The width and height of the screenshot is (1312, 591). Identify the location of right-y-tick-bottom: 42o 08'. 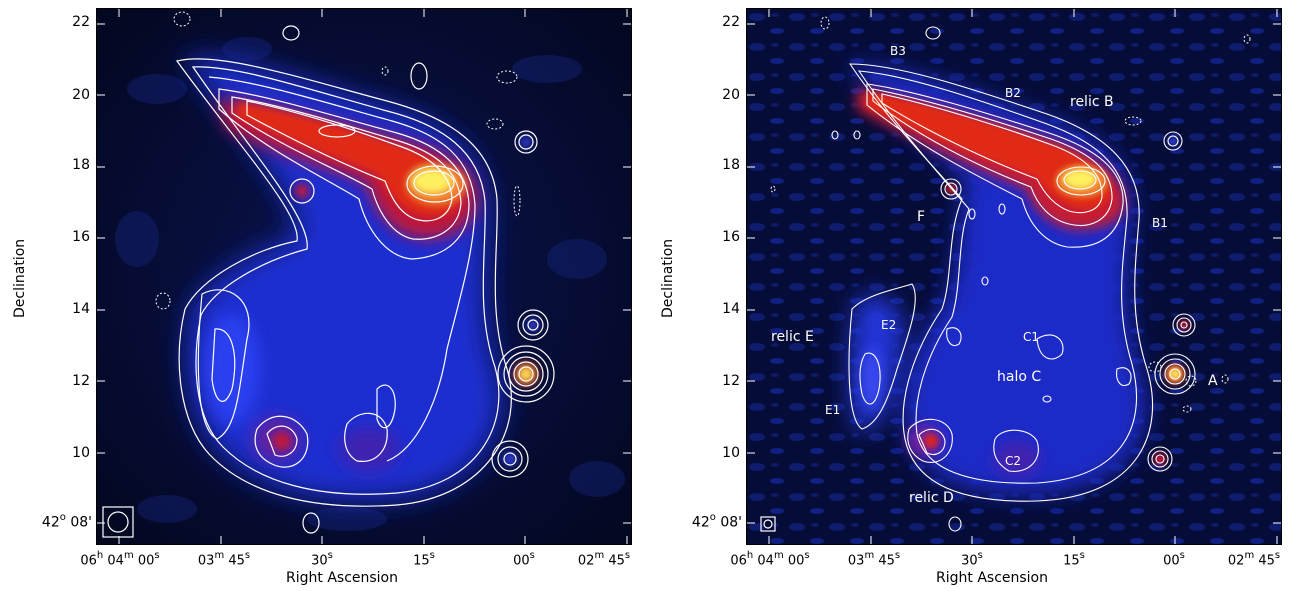
(716, 521).